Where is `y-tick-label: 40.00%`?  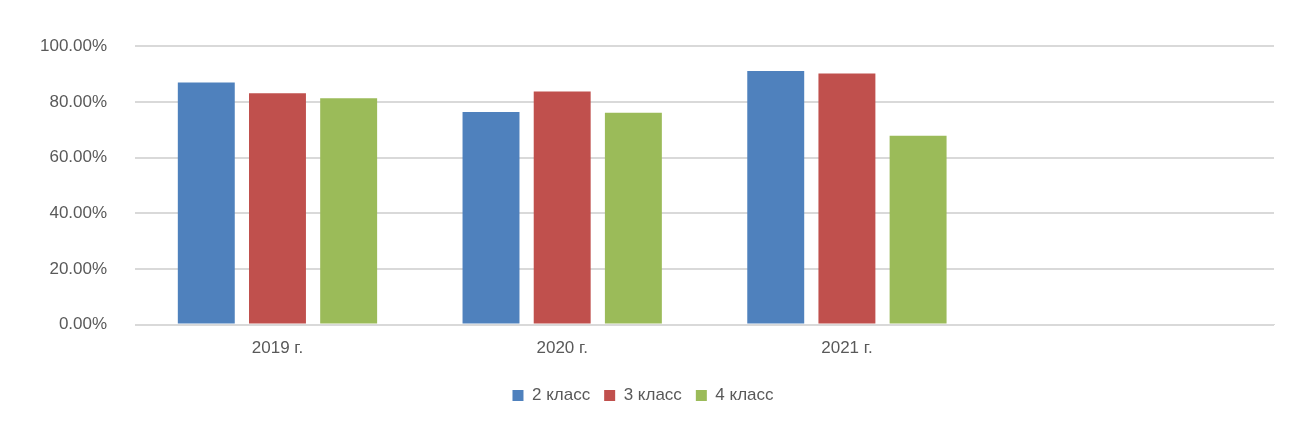
y-tick-label: 40.00% is located at coordinates (78, 212).